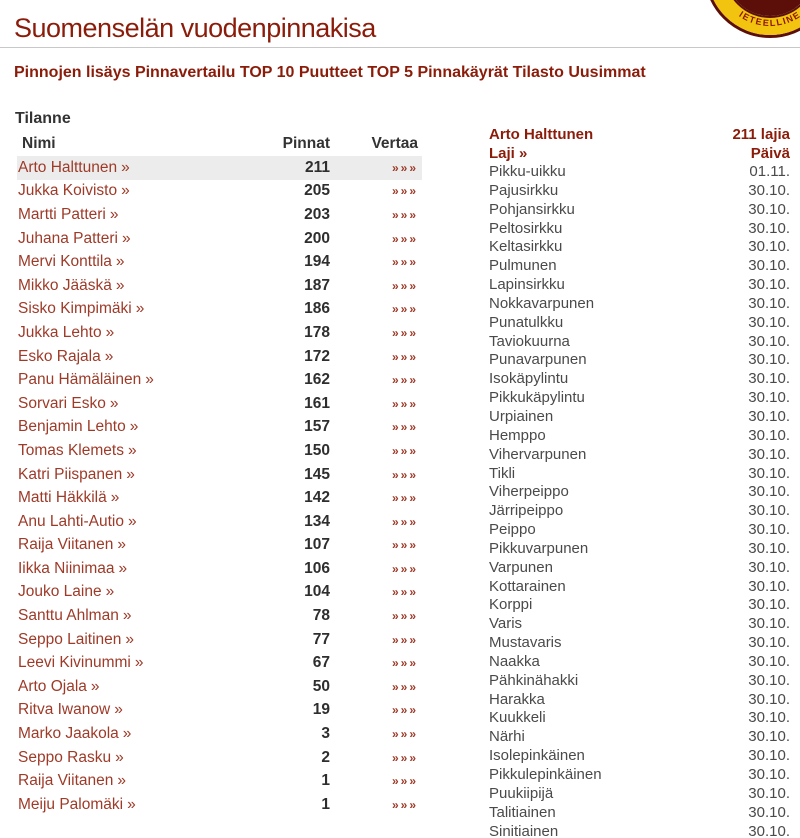 The height and width of the screenshot is (838, 800). What do you see at coordinates (52, 686) in the screenshot?
I see `person-link: Arto Ojala` at bounding box center [52, 686].